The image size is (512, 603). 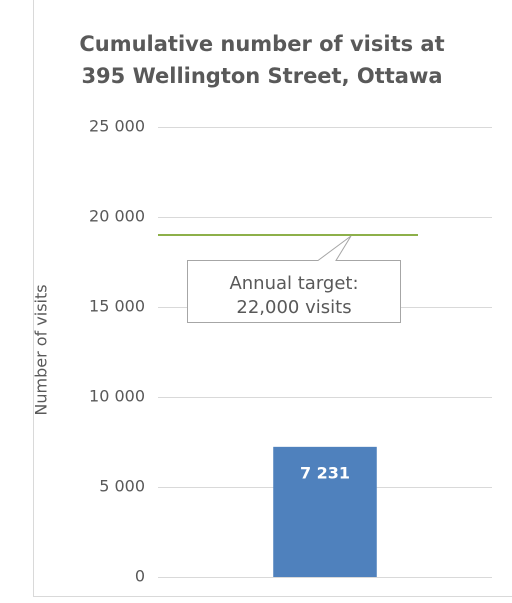 I want to click on callout-box, so click(x=294, y=279).